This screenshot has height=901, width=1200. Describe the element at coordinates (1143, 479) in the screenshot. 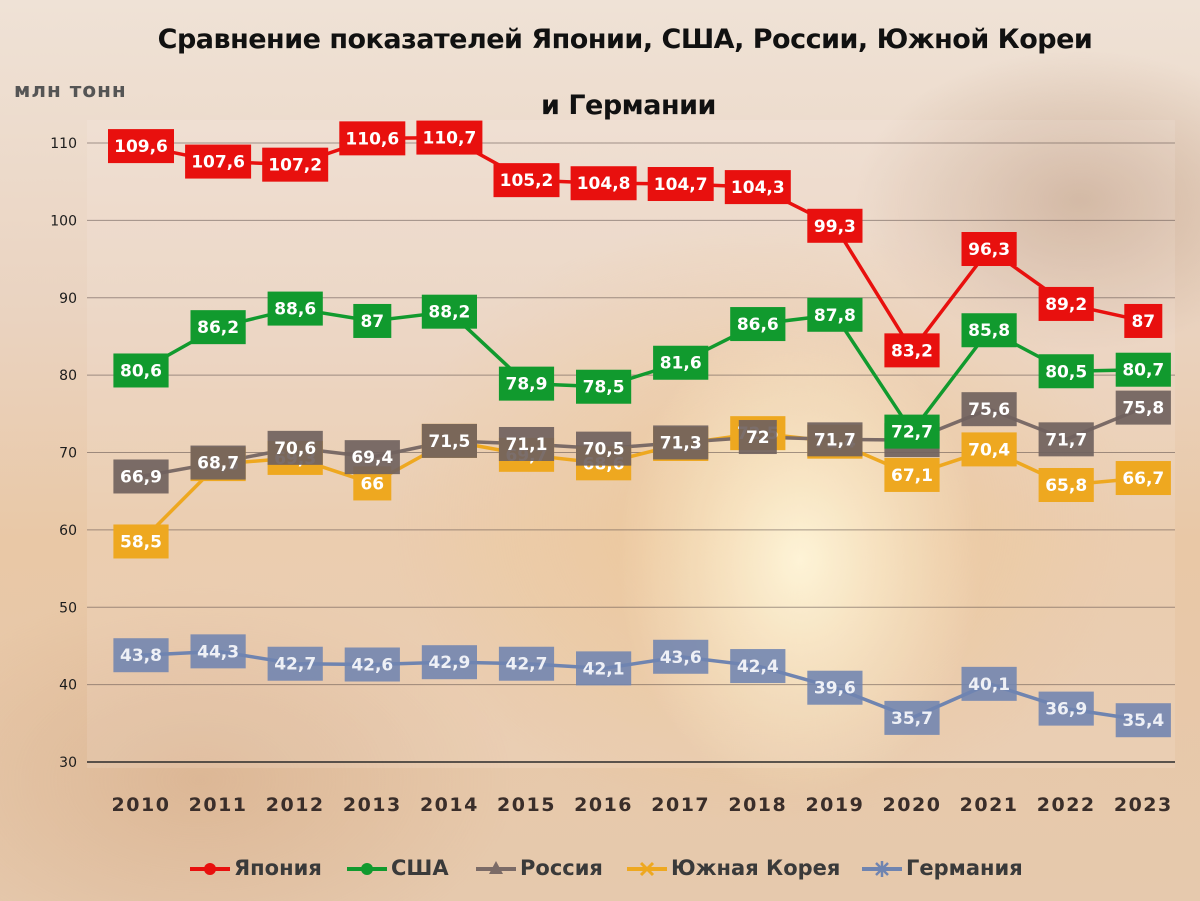

I see `data-label: 66,7` at that location.